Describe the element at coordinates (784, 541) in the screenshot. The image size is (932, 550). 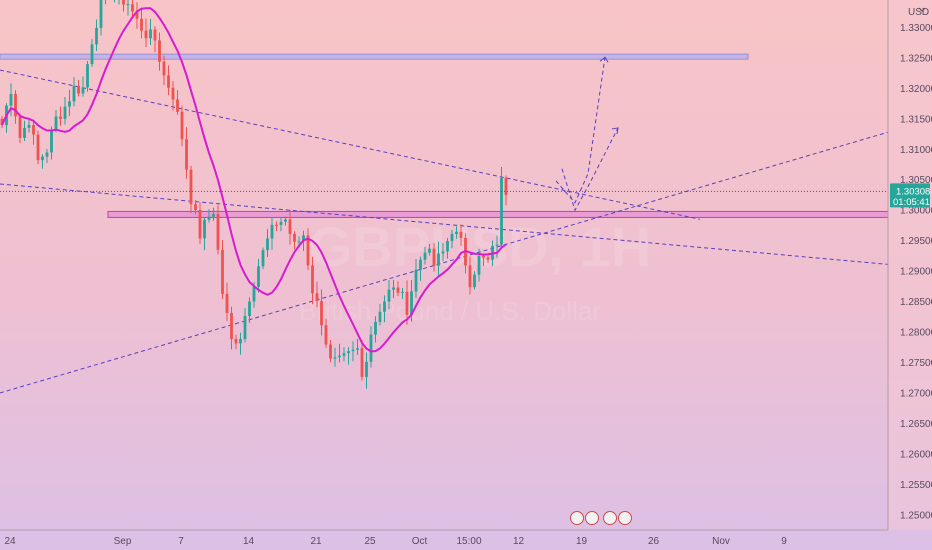
I see `x-tick-label: 9` at that location.